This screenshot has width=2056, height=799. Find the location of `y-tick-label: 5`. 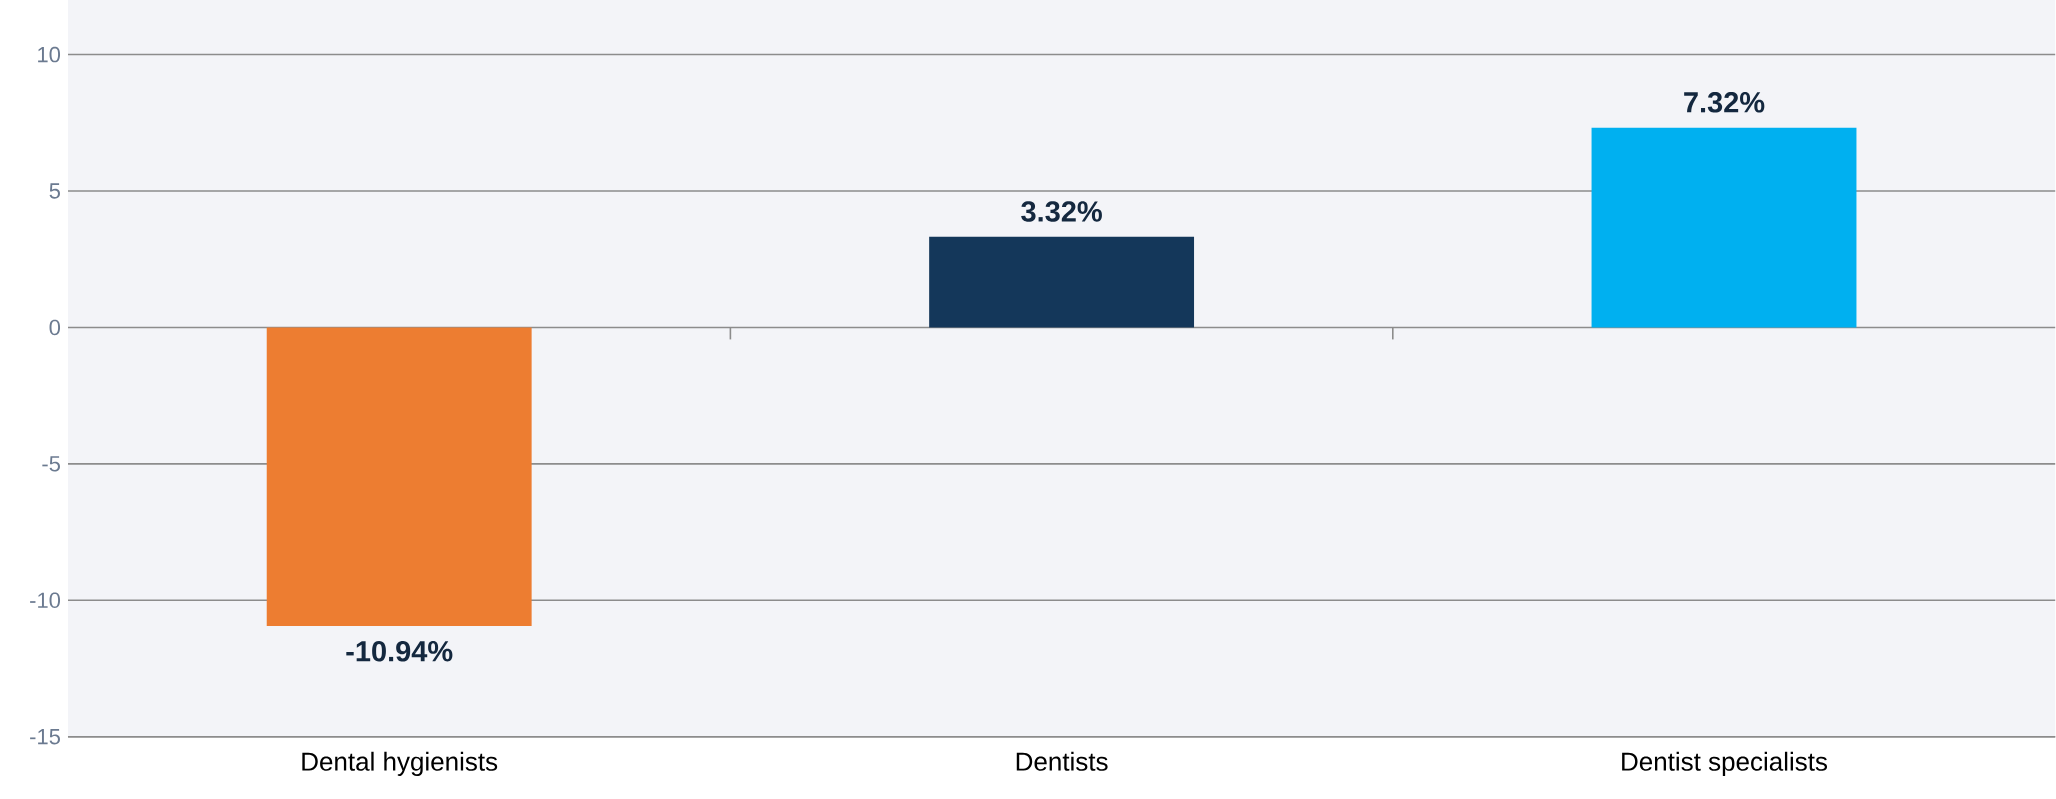

y-tick-label: 5 is located at coordinates (54, 191).